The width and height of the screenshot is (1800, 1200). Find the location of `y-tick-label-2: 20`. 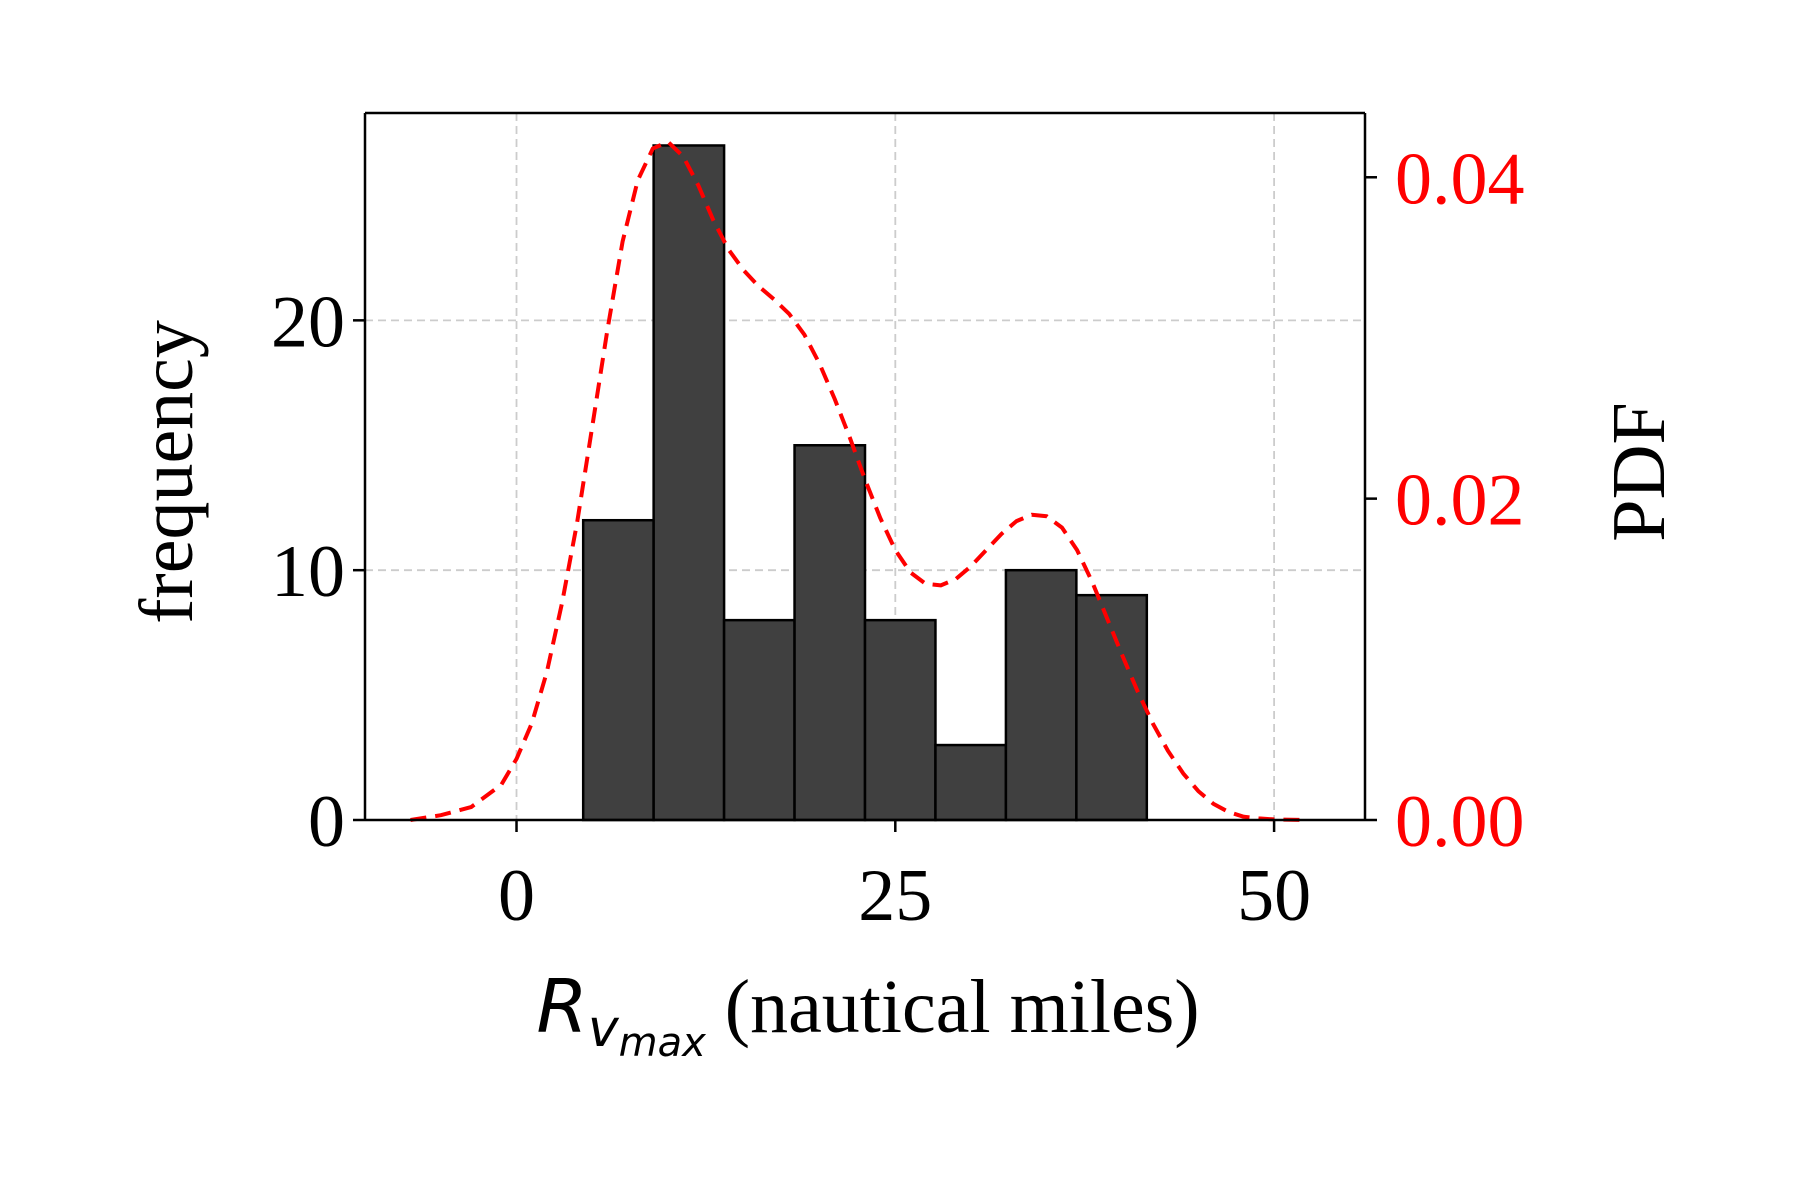

y-tick-label-2: 20 is located at coordinates (308, 322).